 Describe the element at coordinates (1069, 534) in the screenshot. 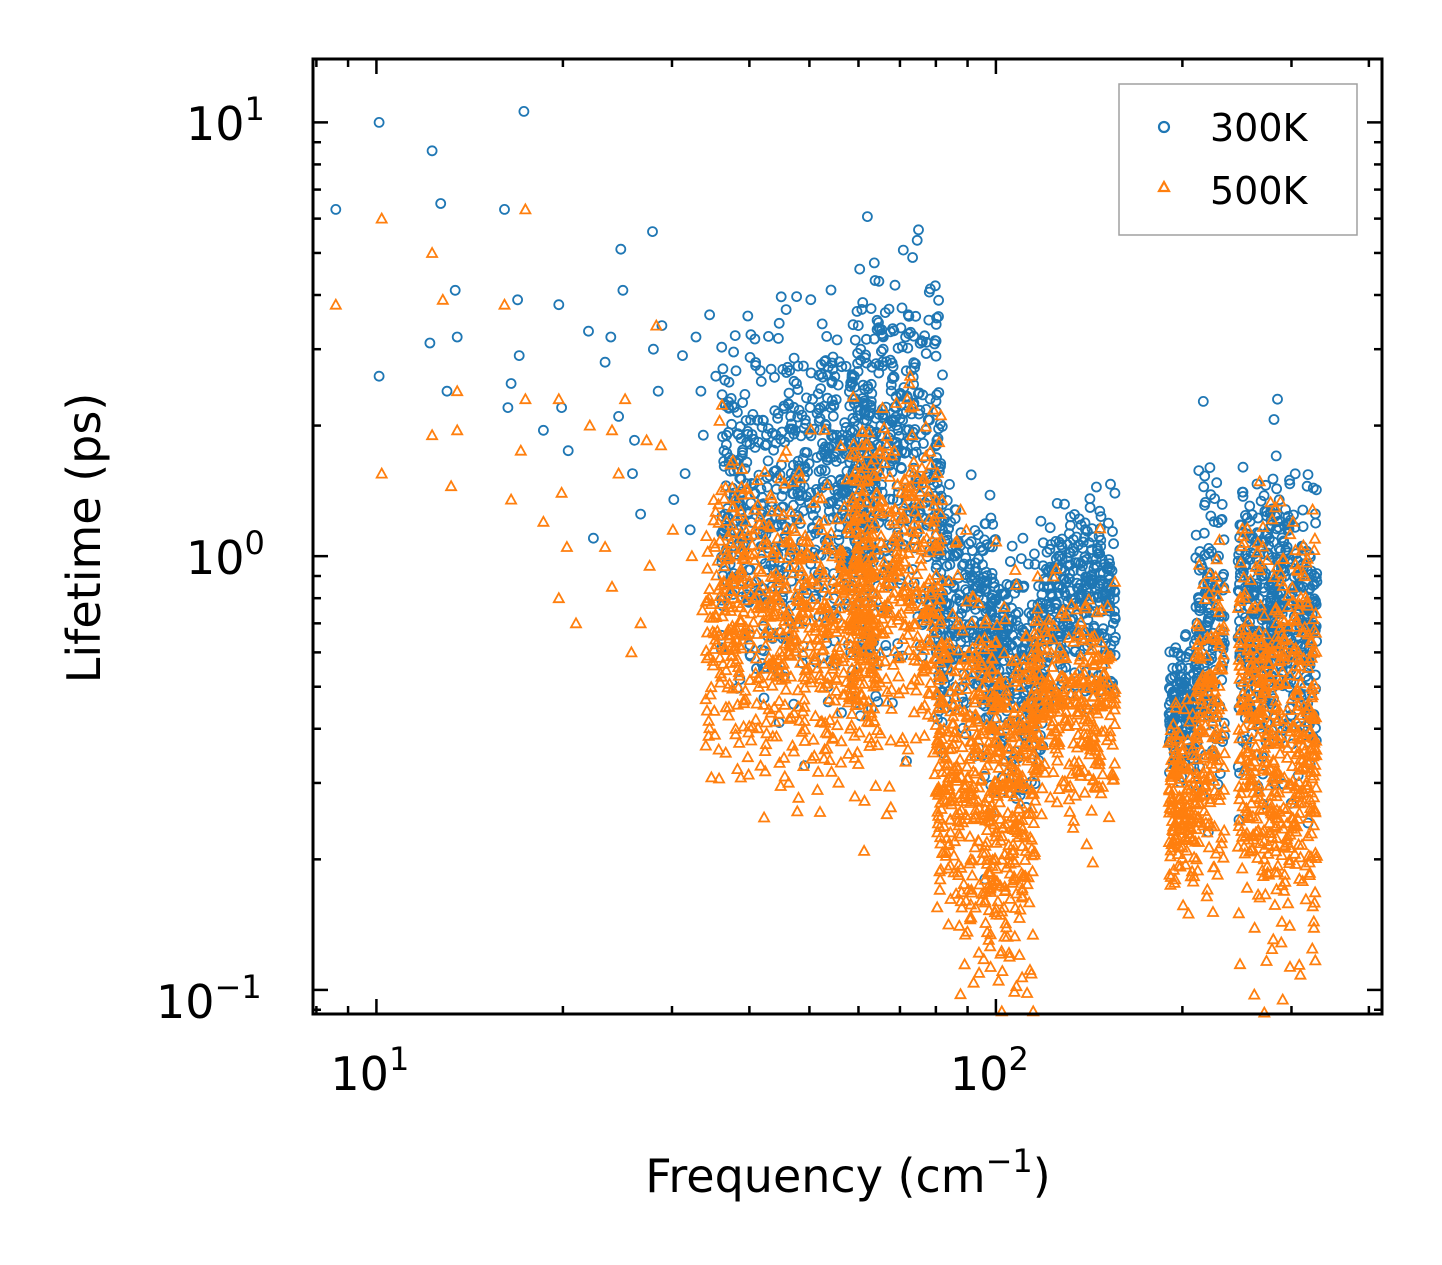

I see `point-300k-1975` at that location.